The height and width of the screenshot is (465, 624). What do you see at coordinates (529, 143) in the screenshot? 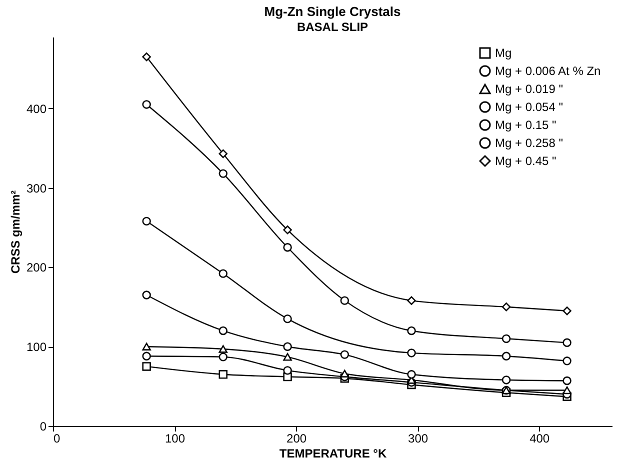
I see `legend-label: Mg + 0.258 "` at bounding box center [529, 143].